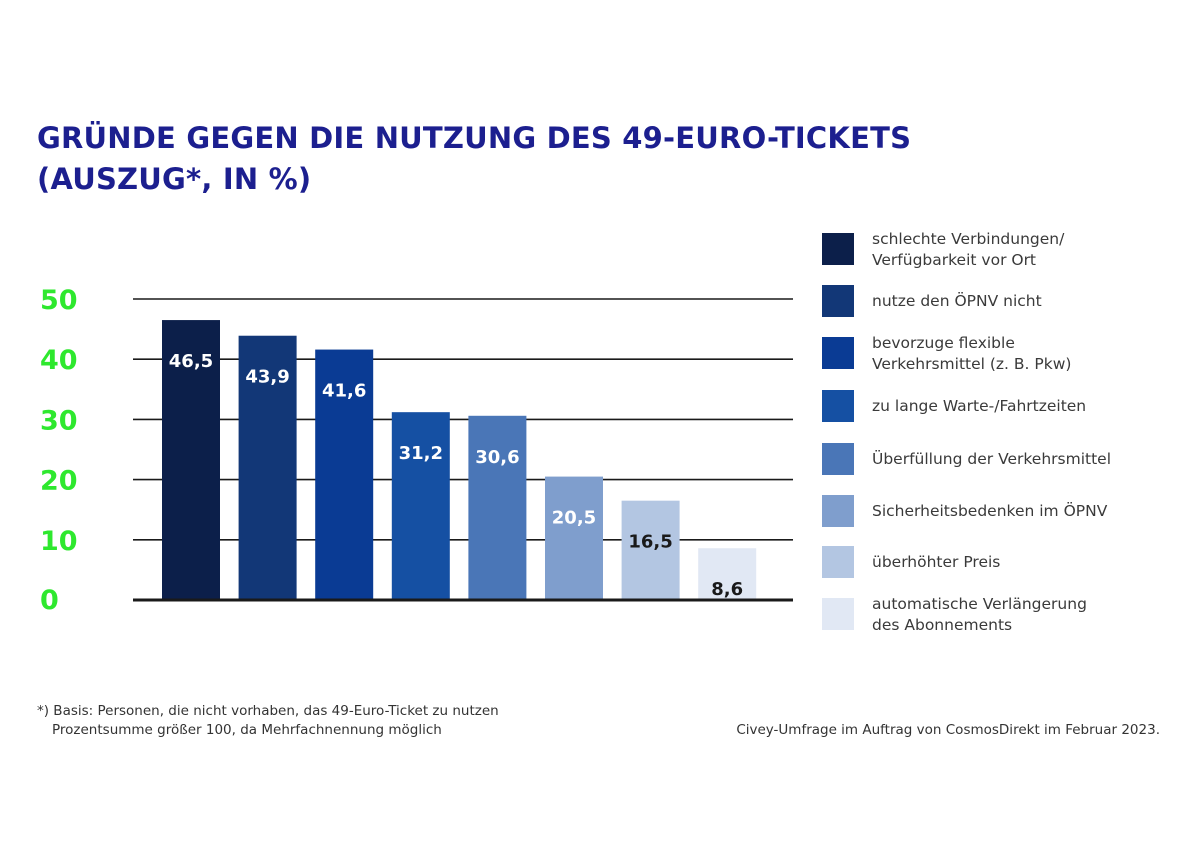  Describe the element at coordinates (936, 562) in the screenshot. I see `legend-label-7: überhöhter Preis` at that location.